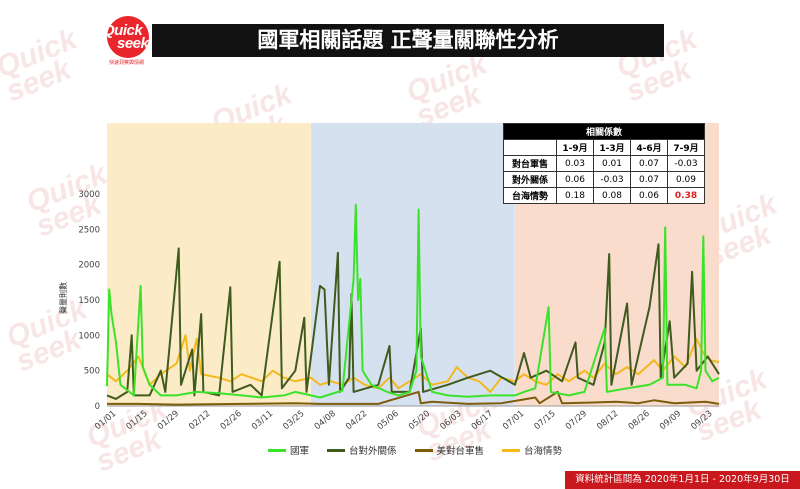 The height and width of the screenshot is (489, 800). Describe the element at coordinates (288, 450) in the screenshot. I see `legend-item: 國軍` at that location.